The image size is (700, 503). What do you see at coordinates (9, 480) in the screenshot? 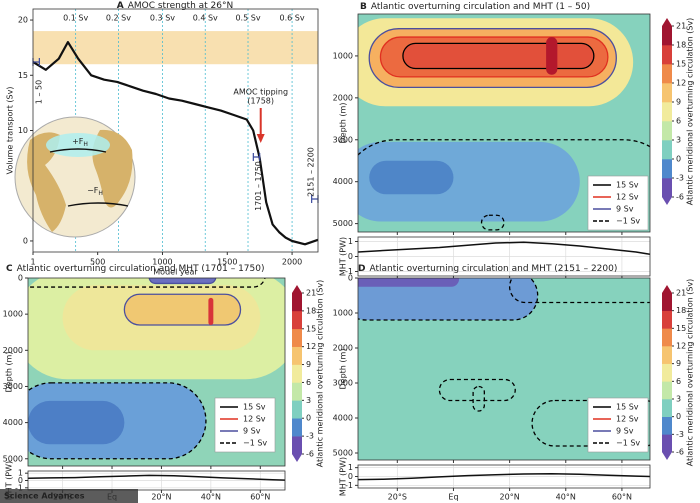
I see `y-axis-label: MHT (PW)` at bounding box center [9, 480].